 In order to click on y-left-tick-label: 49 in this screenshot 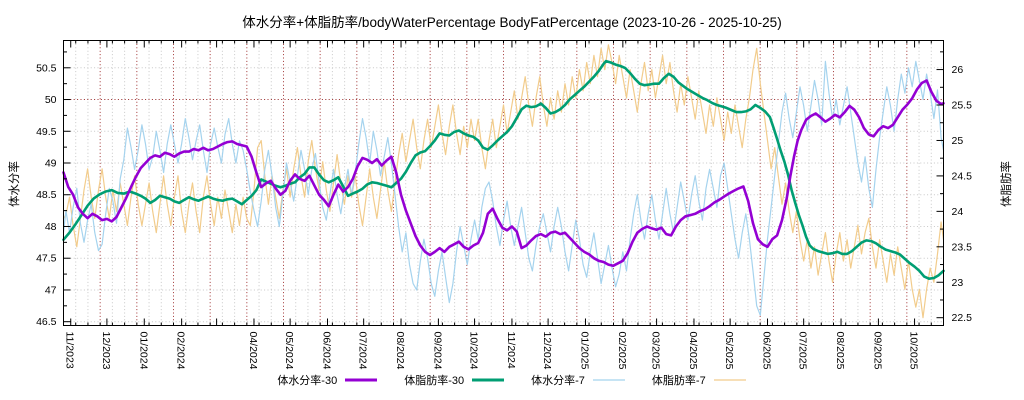, I will do `click(51, 164)`.